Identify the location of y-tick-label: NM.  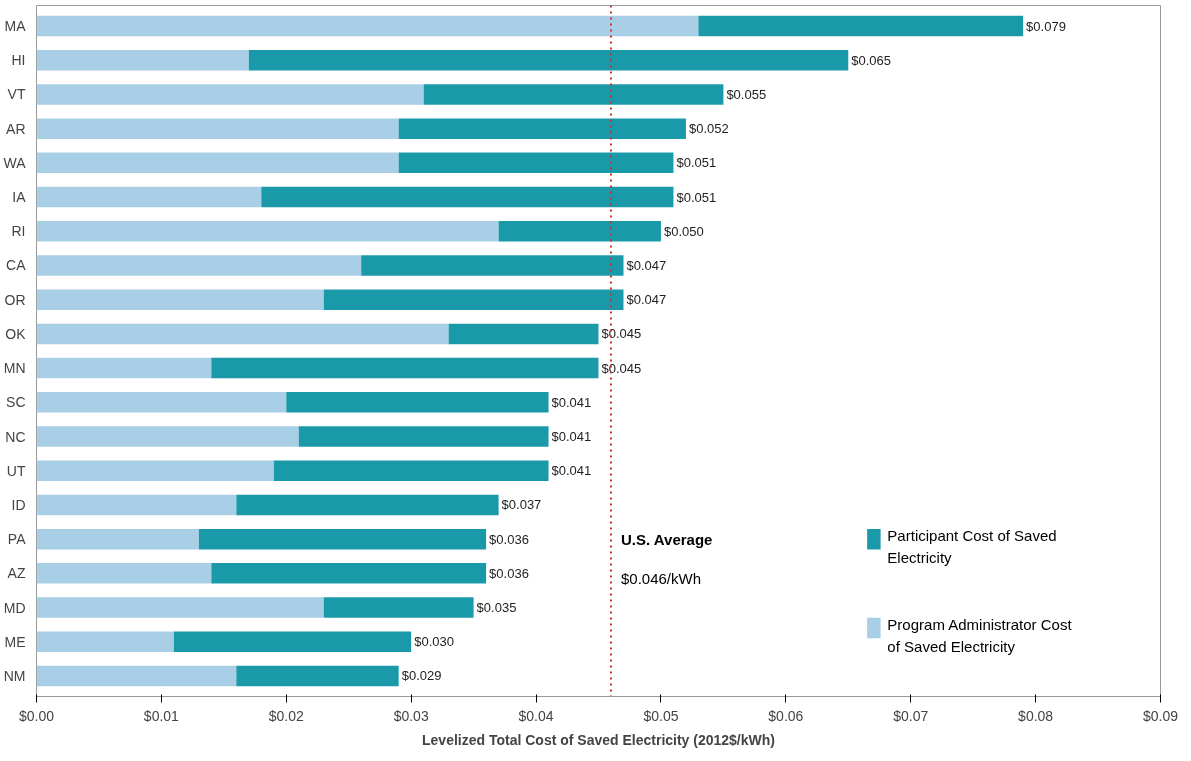
(14, 675).